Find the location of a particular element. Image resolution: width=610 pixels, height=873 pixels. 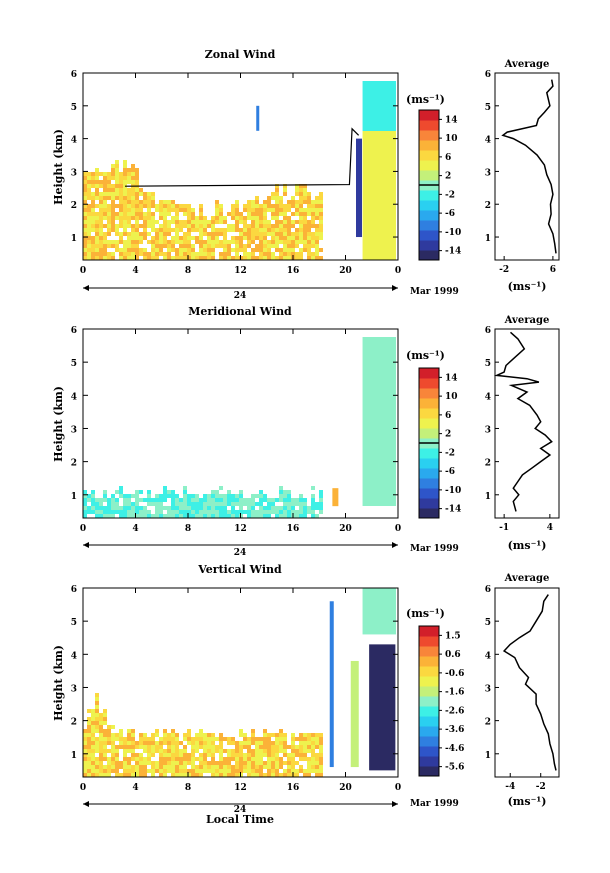

zonal-ytick-label: 1 is located at coordinates (74, 239).